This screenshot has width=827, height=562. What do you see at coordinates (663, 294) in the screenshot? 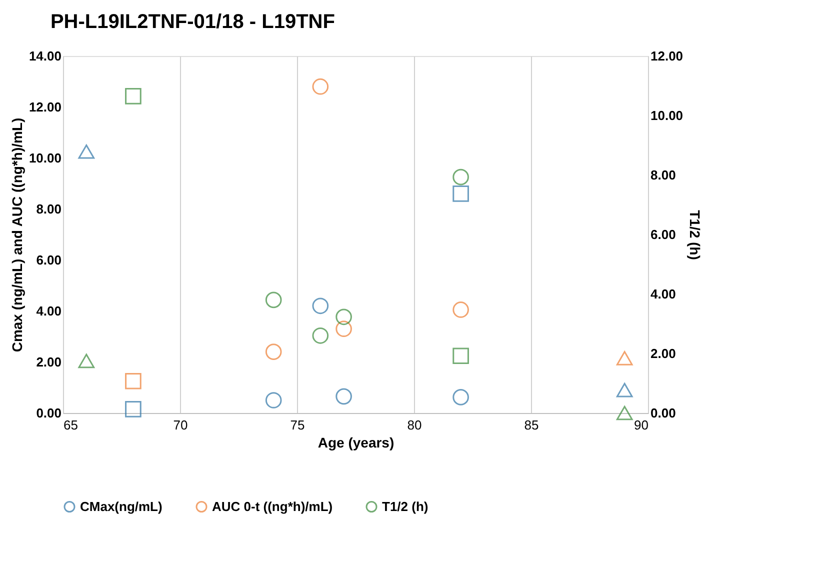
I see `y2-tick-label: 4.00` at bounding box center [663, 294].